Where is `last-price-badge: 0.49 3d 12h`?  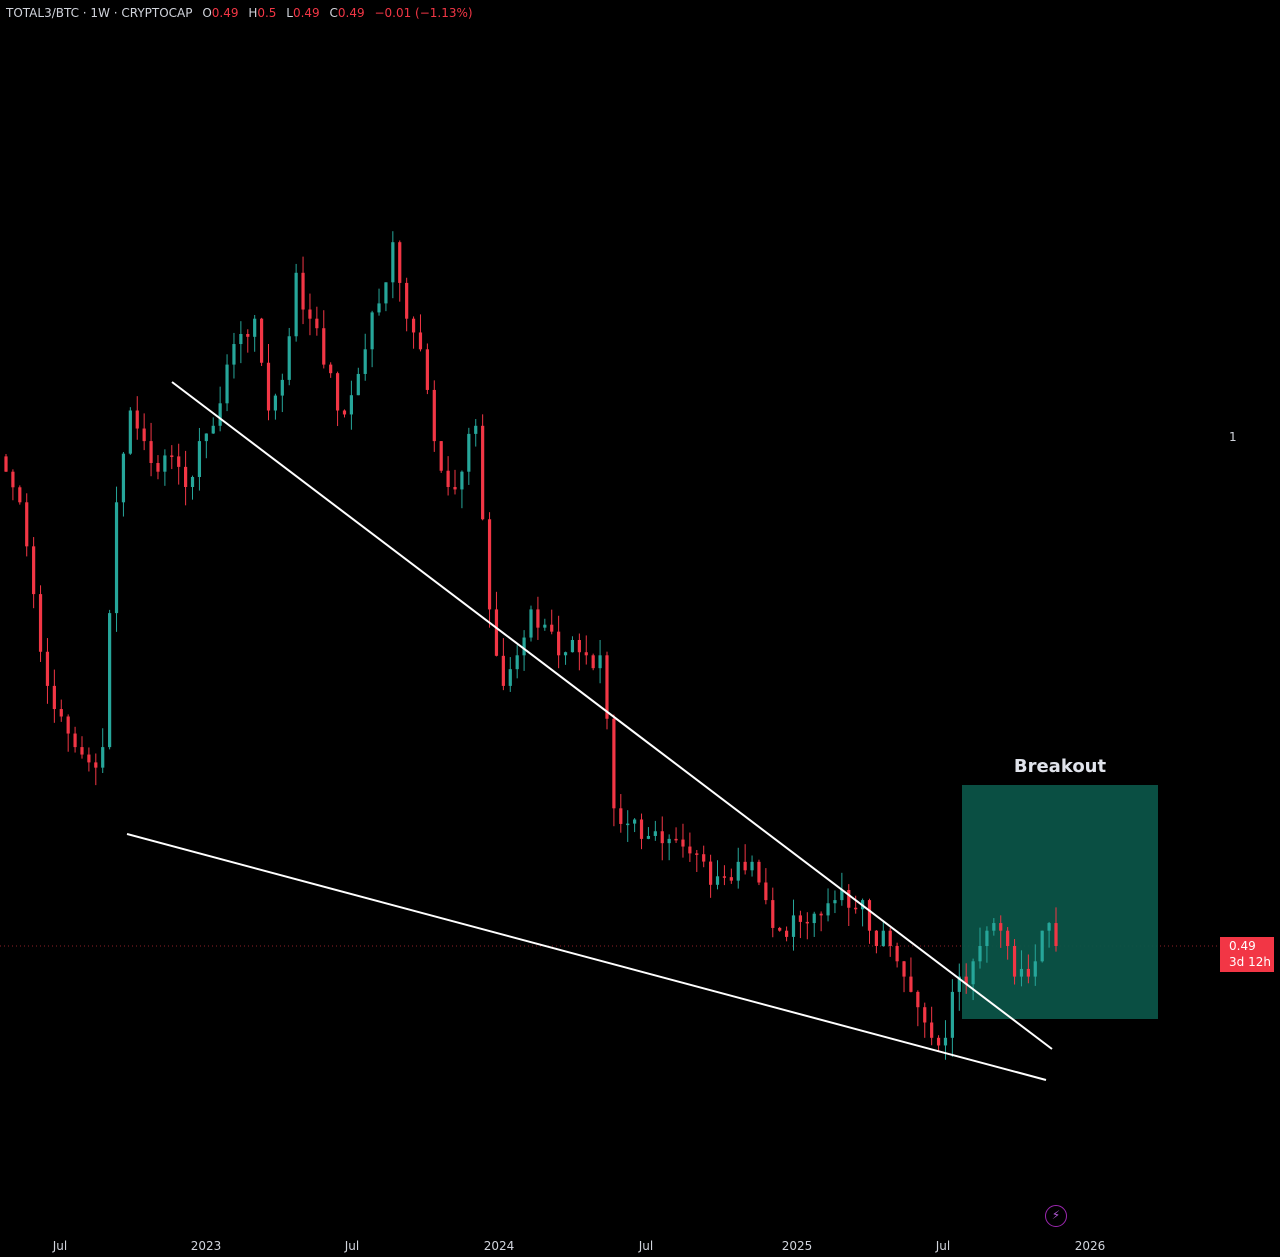
last-price-badge: 0.49 3d 12h is located at coordinates (1247, 954).